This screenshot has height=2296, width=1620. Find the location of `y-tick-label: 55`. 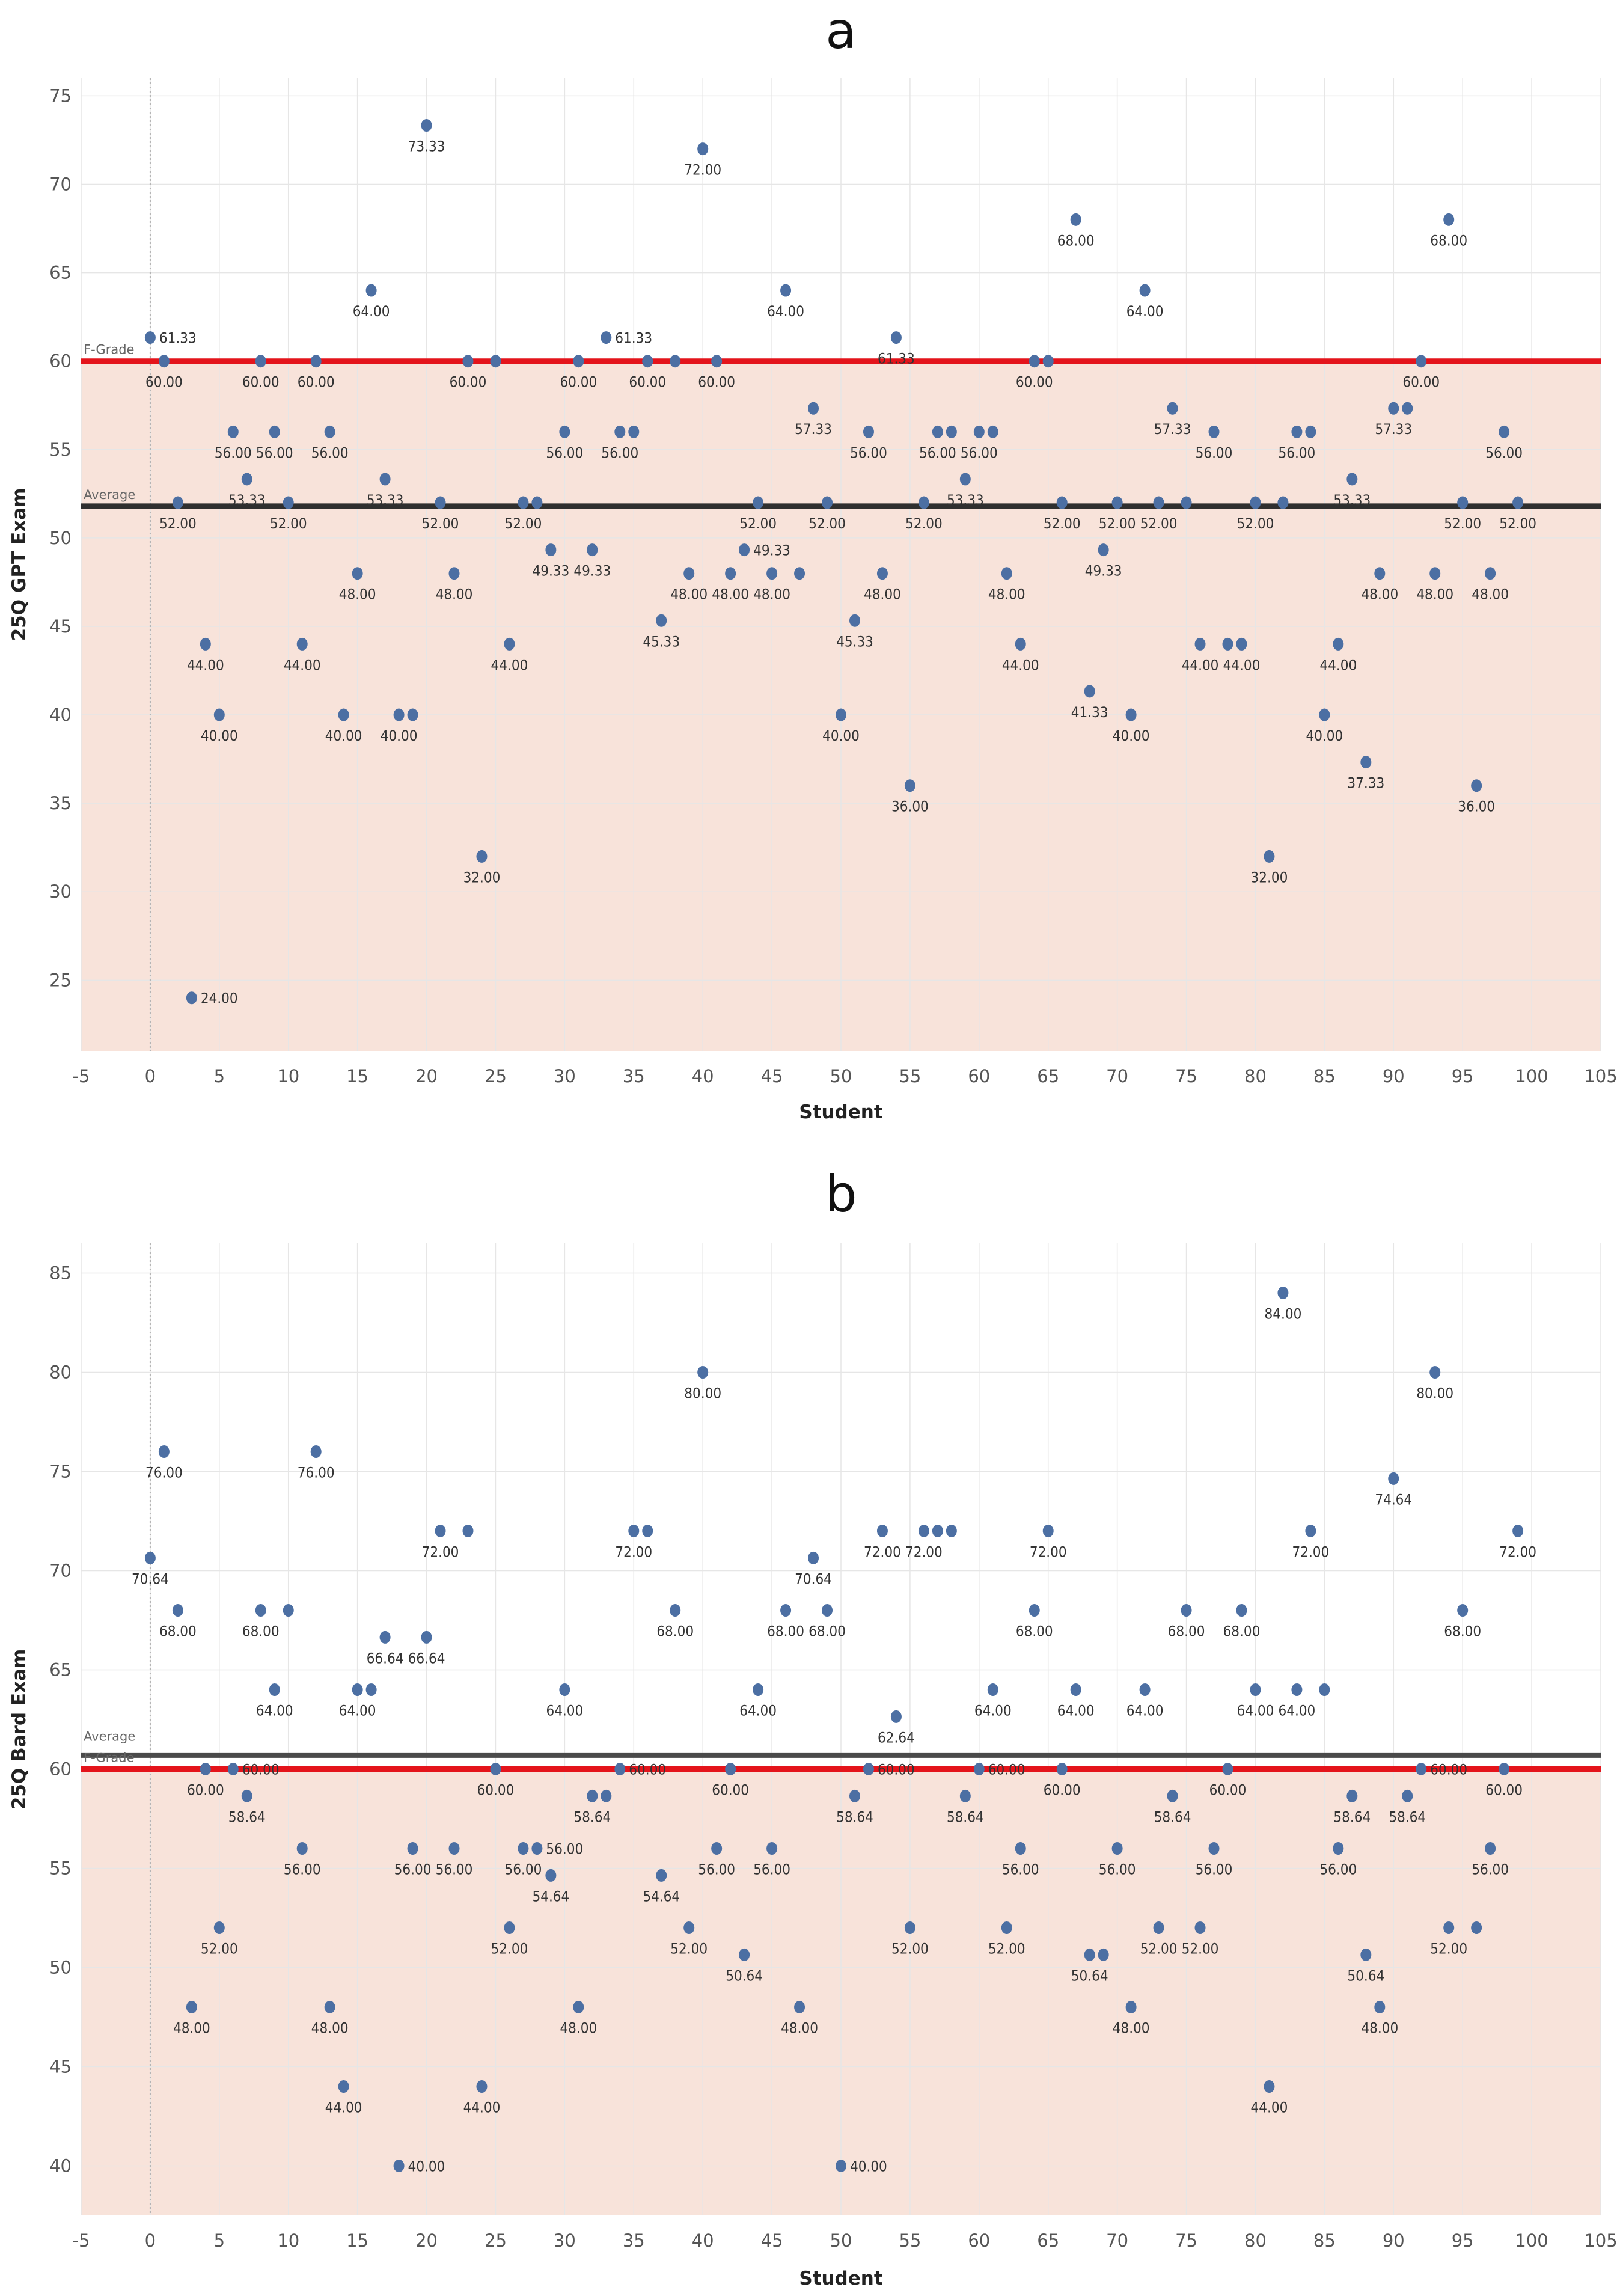

y-tick-label: 55 is located at coordinates (61, 449).